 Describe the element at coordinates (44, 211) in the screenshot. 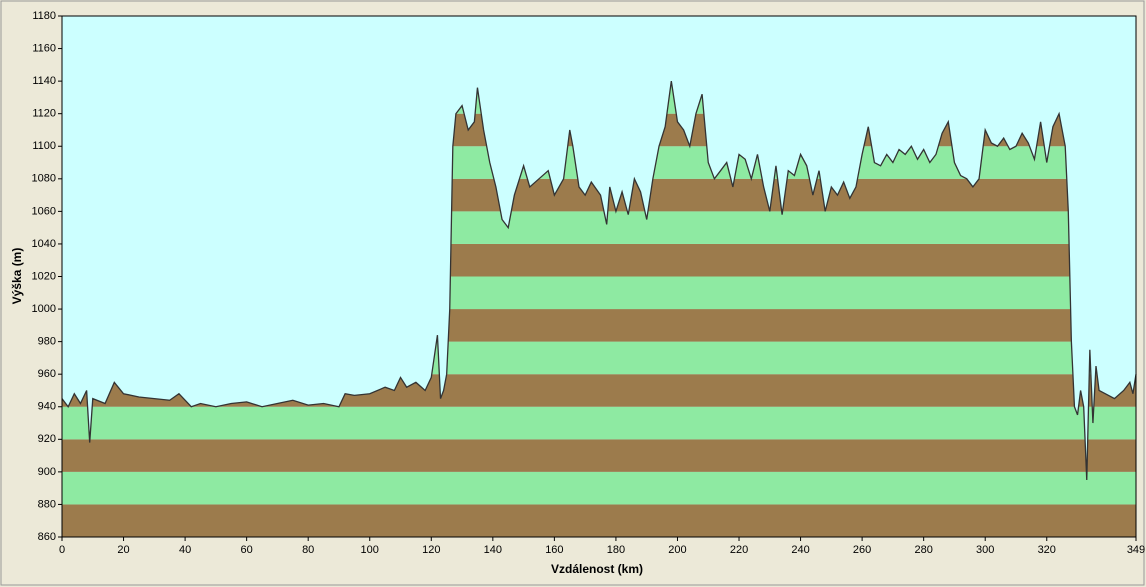

I see `y-tick-label: 1060` at that location.